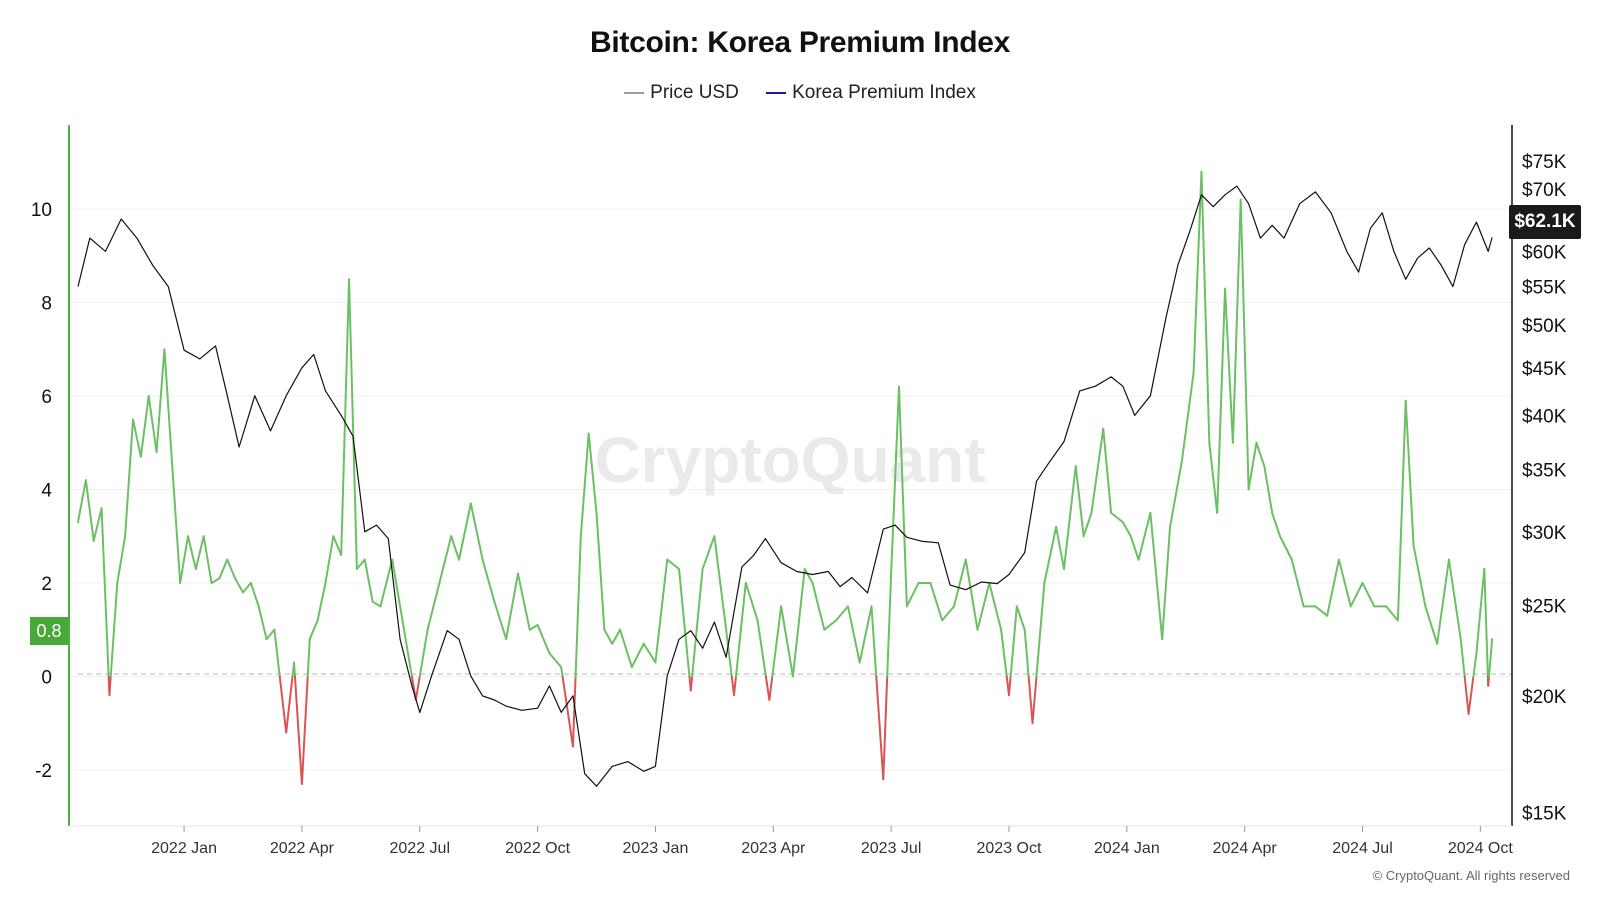 The image size is (1600, 900). Describe the element at coordinates (46, 584) in the screenshot. I see `left-axis-tick-label: 2` at that location.